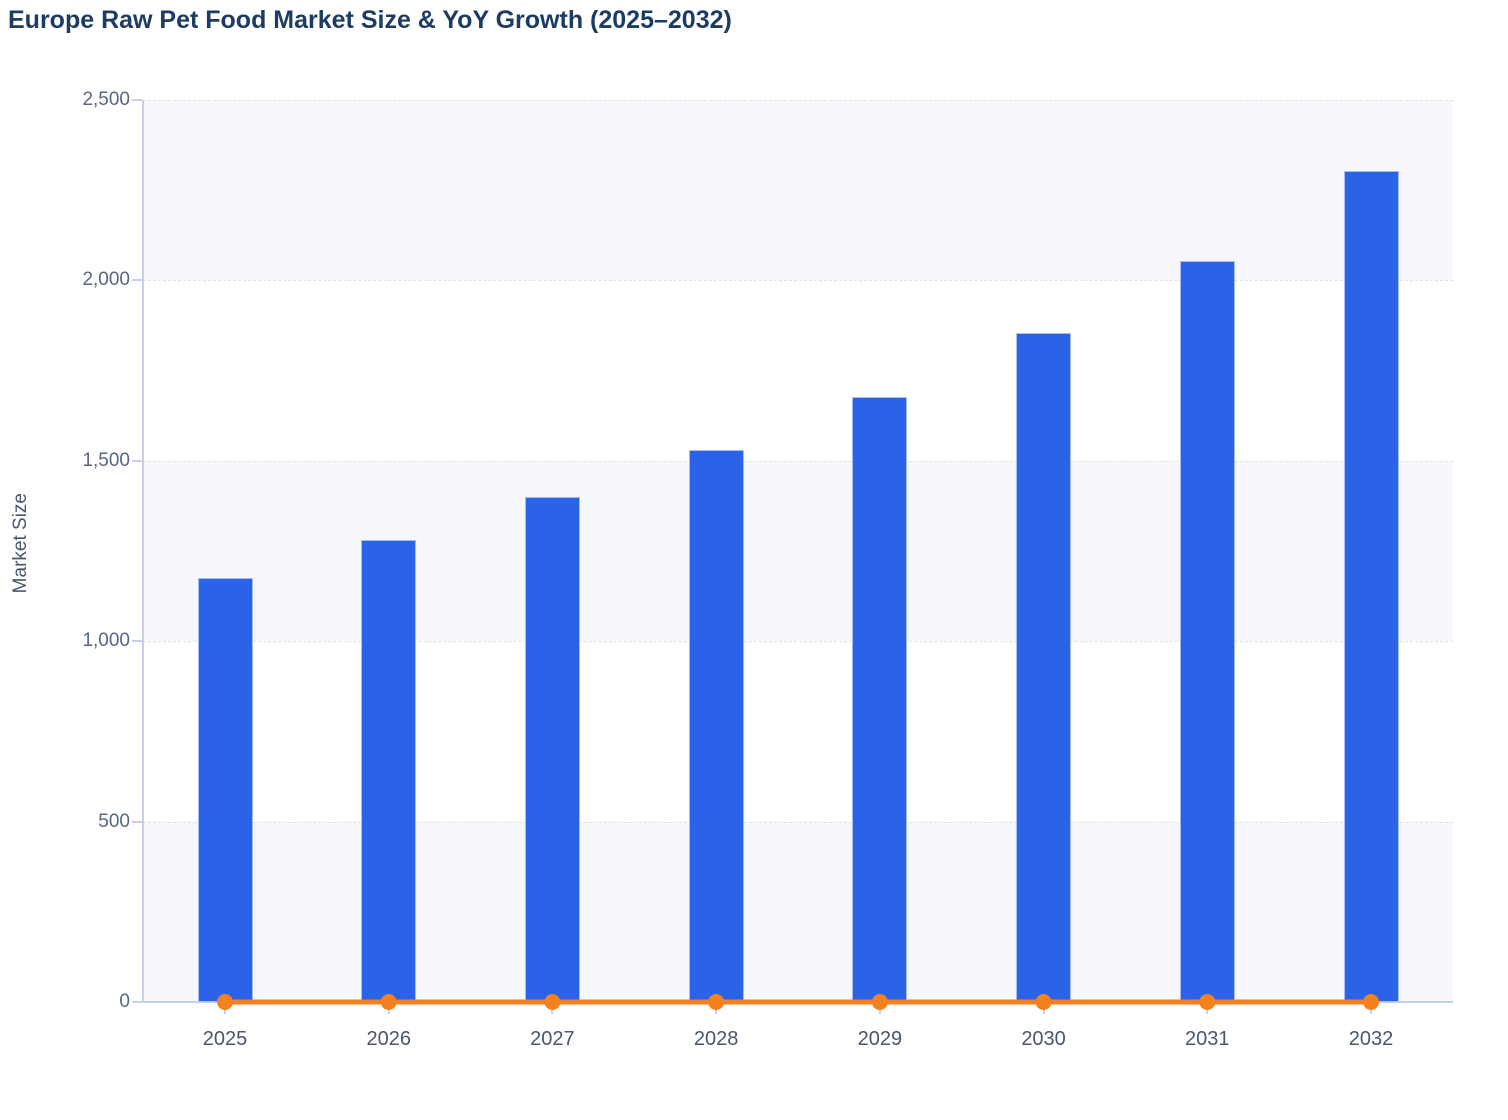  Describe the element at coordinates (389, 771) in the screenshot. I see `bar-2026` at that location.